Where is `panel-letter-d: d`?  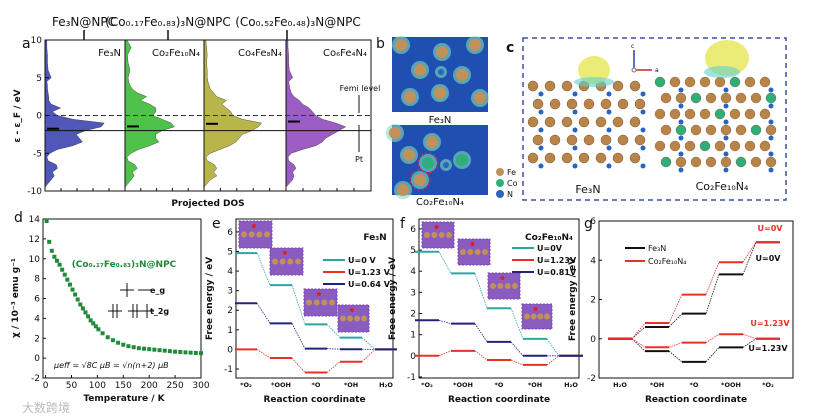
panel-letter-d: d is located at coordinates (18, 218).